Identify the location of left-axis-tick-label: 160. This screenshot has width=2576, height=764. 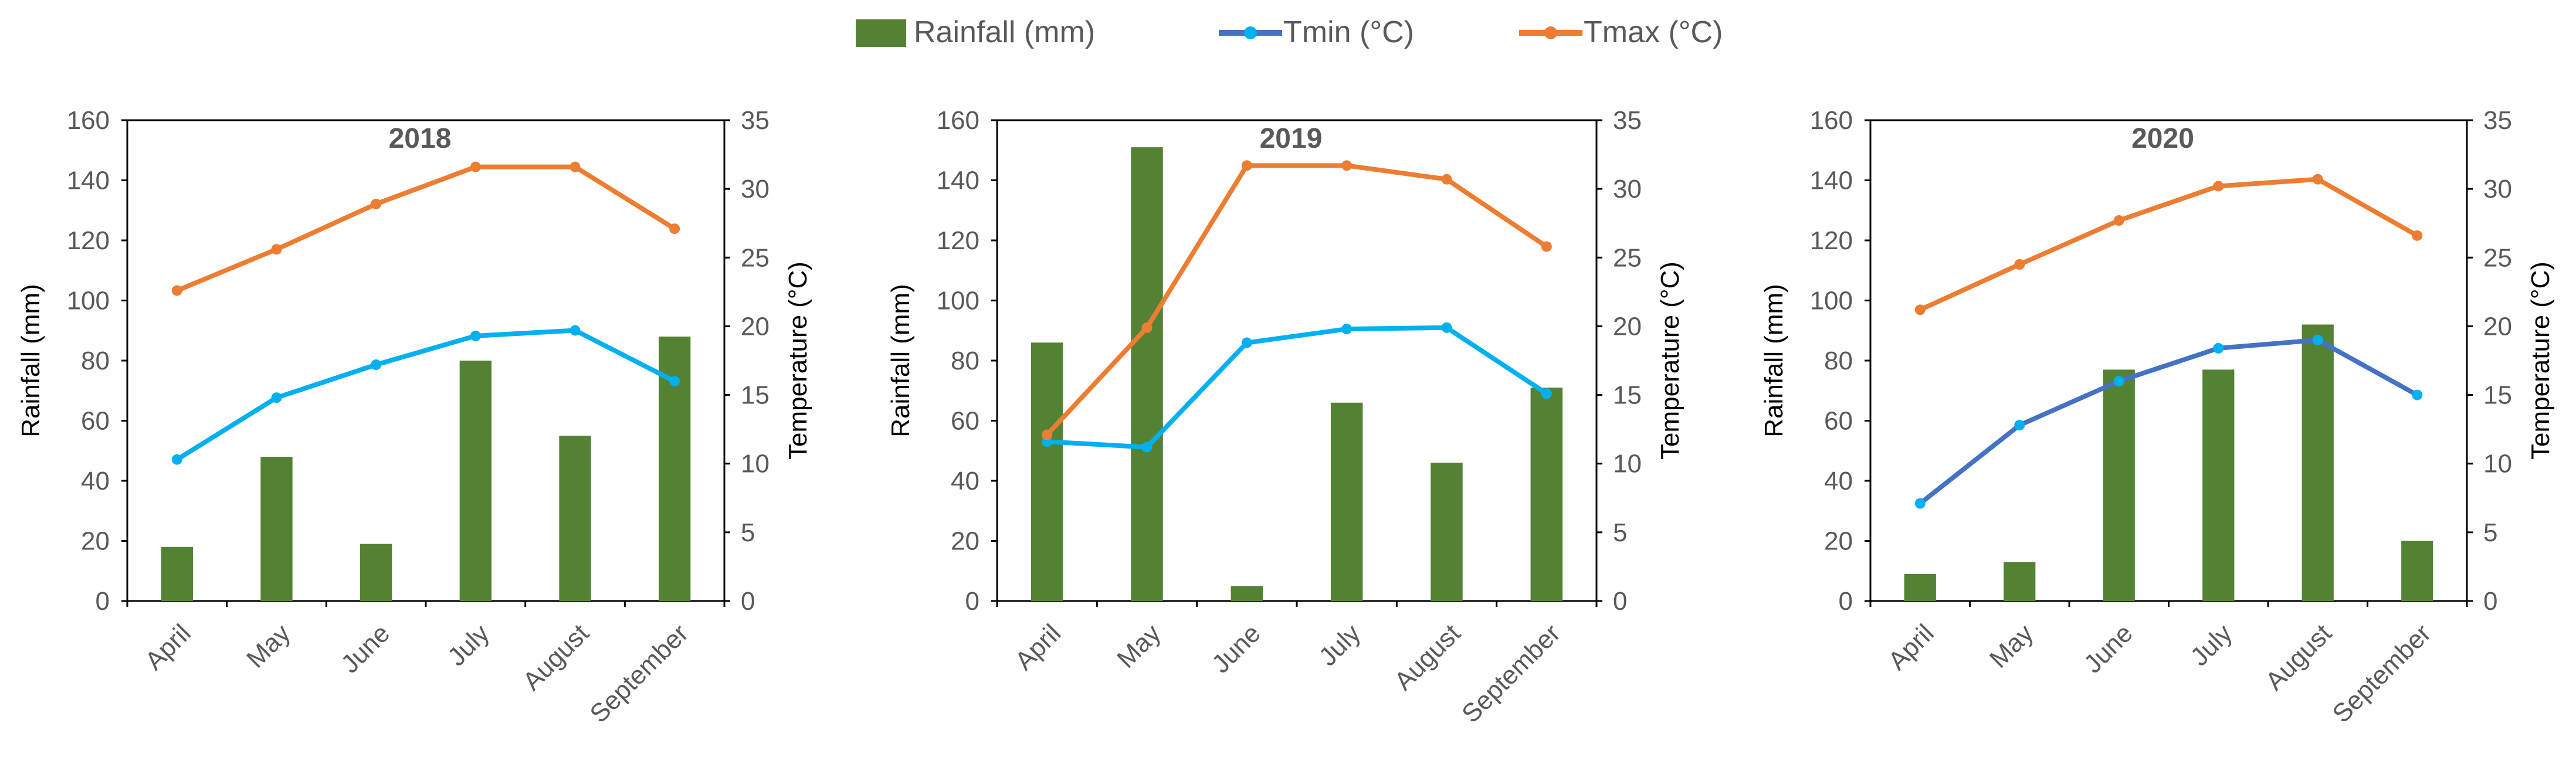
(958, 120).